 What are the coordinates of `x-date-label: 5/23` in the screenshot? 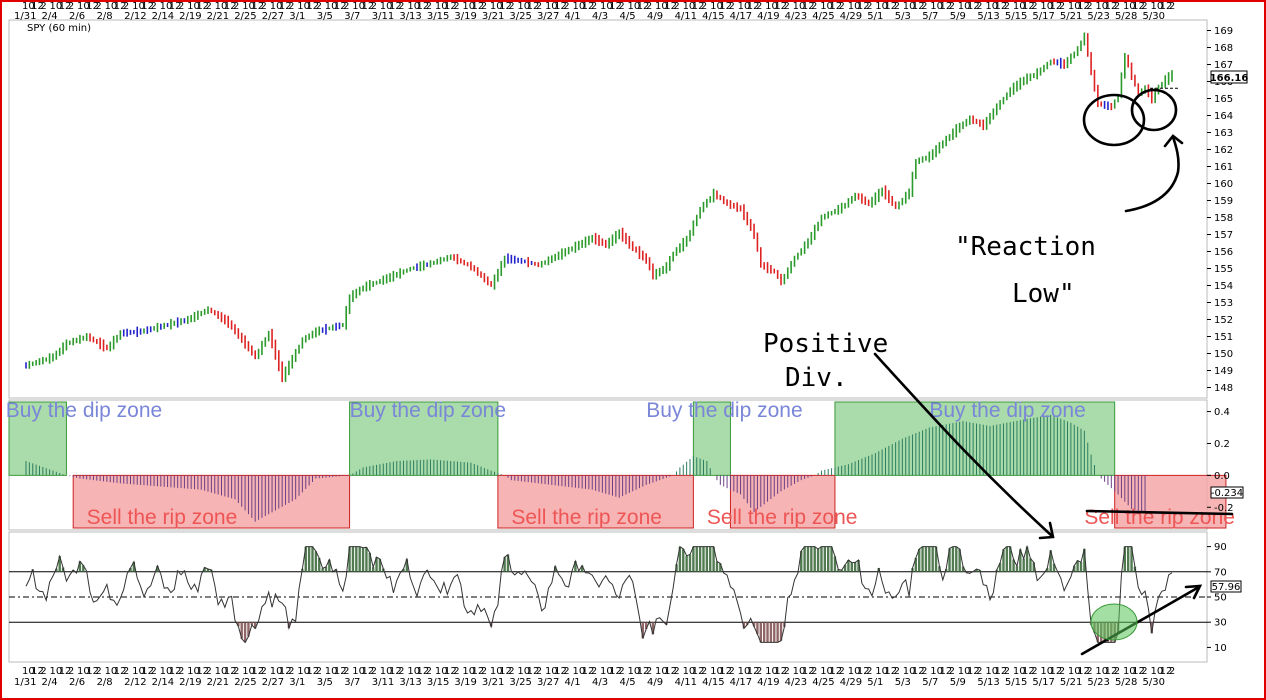 It's located at (1098, 682).